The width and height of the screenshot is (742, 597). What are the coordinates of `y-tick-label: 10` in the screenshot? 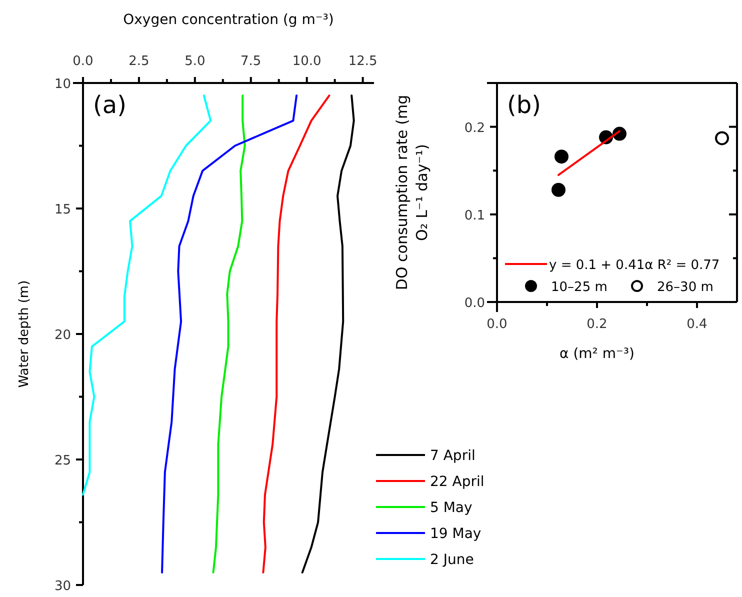 It's located at (62, 84).